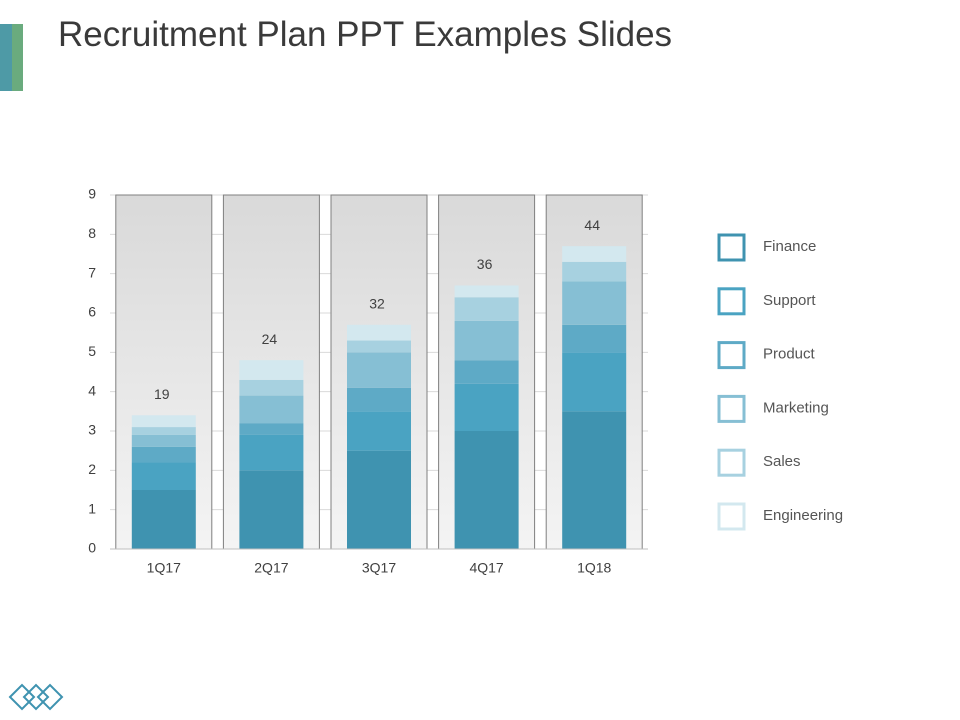 This screenshot has width=960, height=720. What do you see at coordinates (92, 508) in the screenshot?
I see `y-tick-label: 1` at bounding box center [92, 508].